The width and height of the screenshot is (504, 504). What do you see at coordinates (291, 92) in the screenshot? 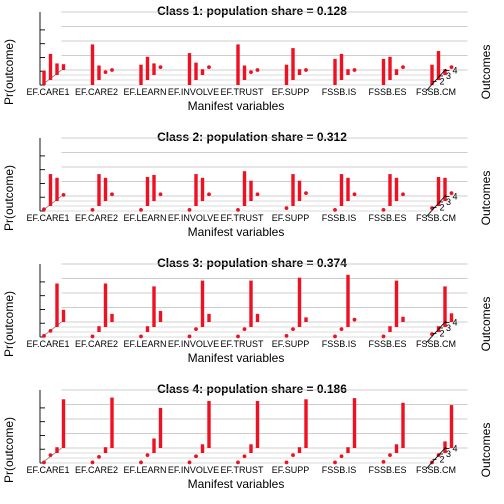
I see `variable-label: EF.SUPP` at bounding box center [291, 92].